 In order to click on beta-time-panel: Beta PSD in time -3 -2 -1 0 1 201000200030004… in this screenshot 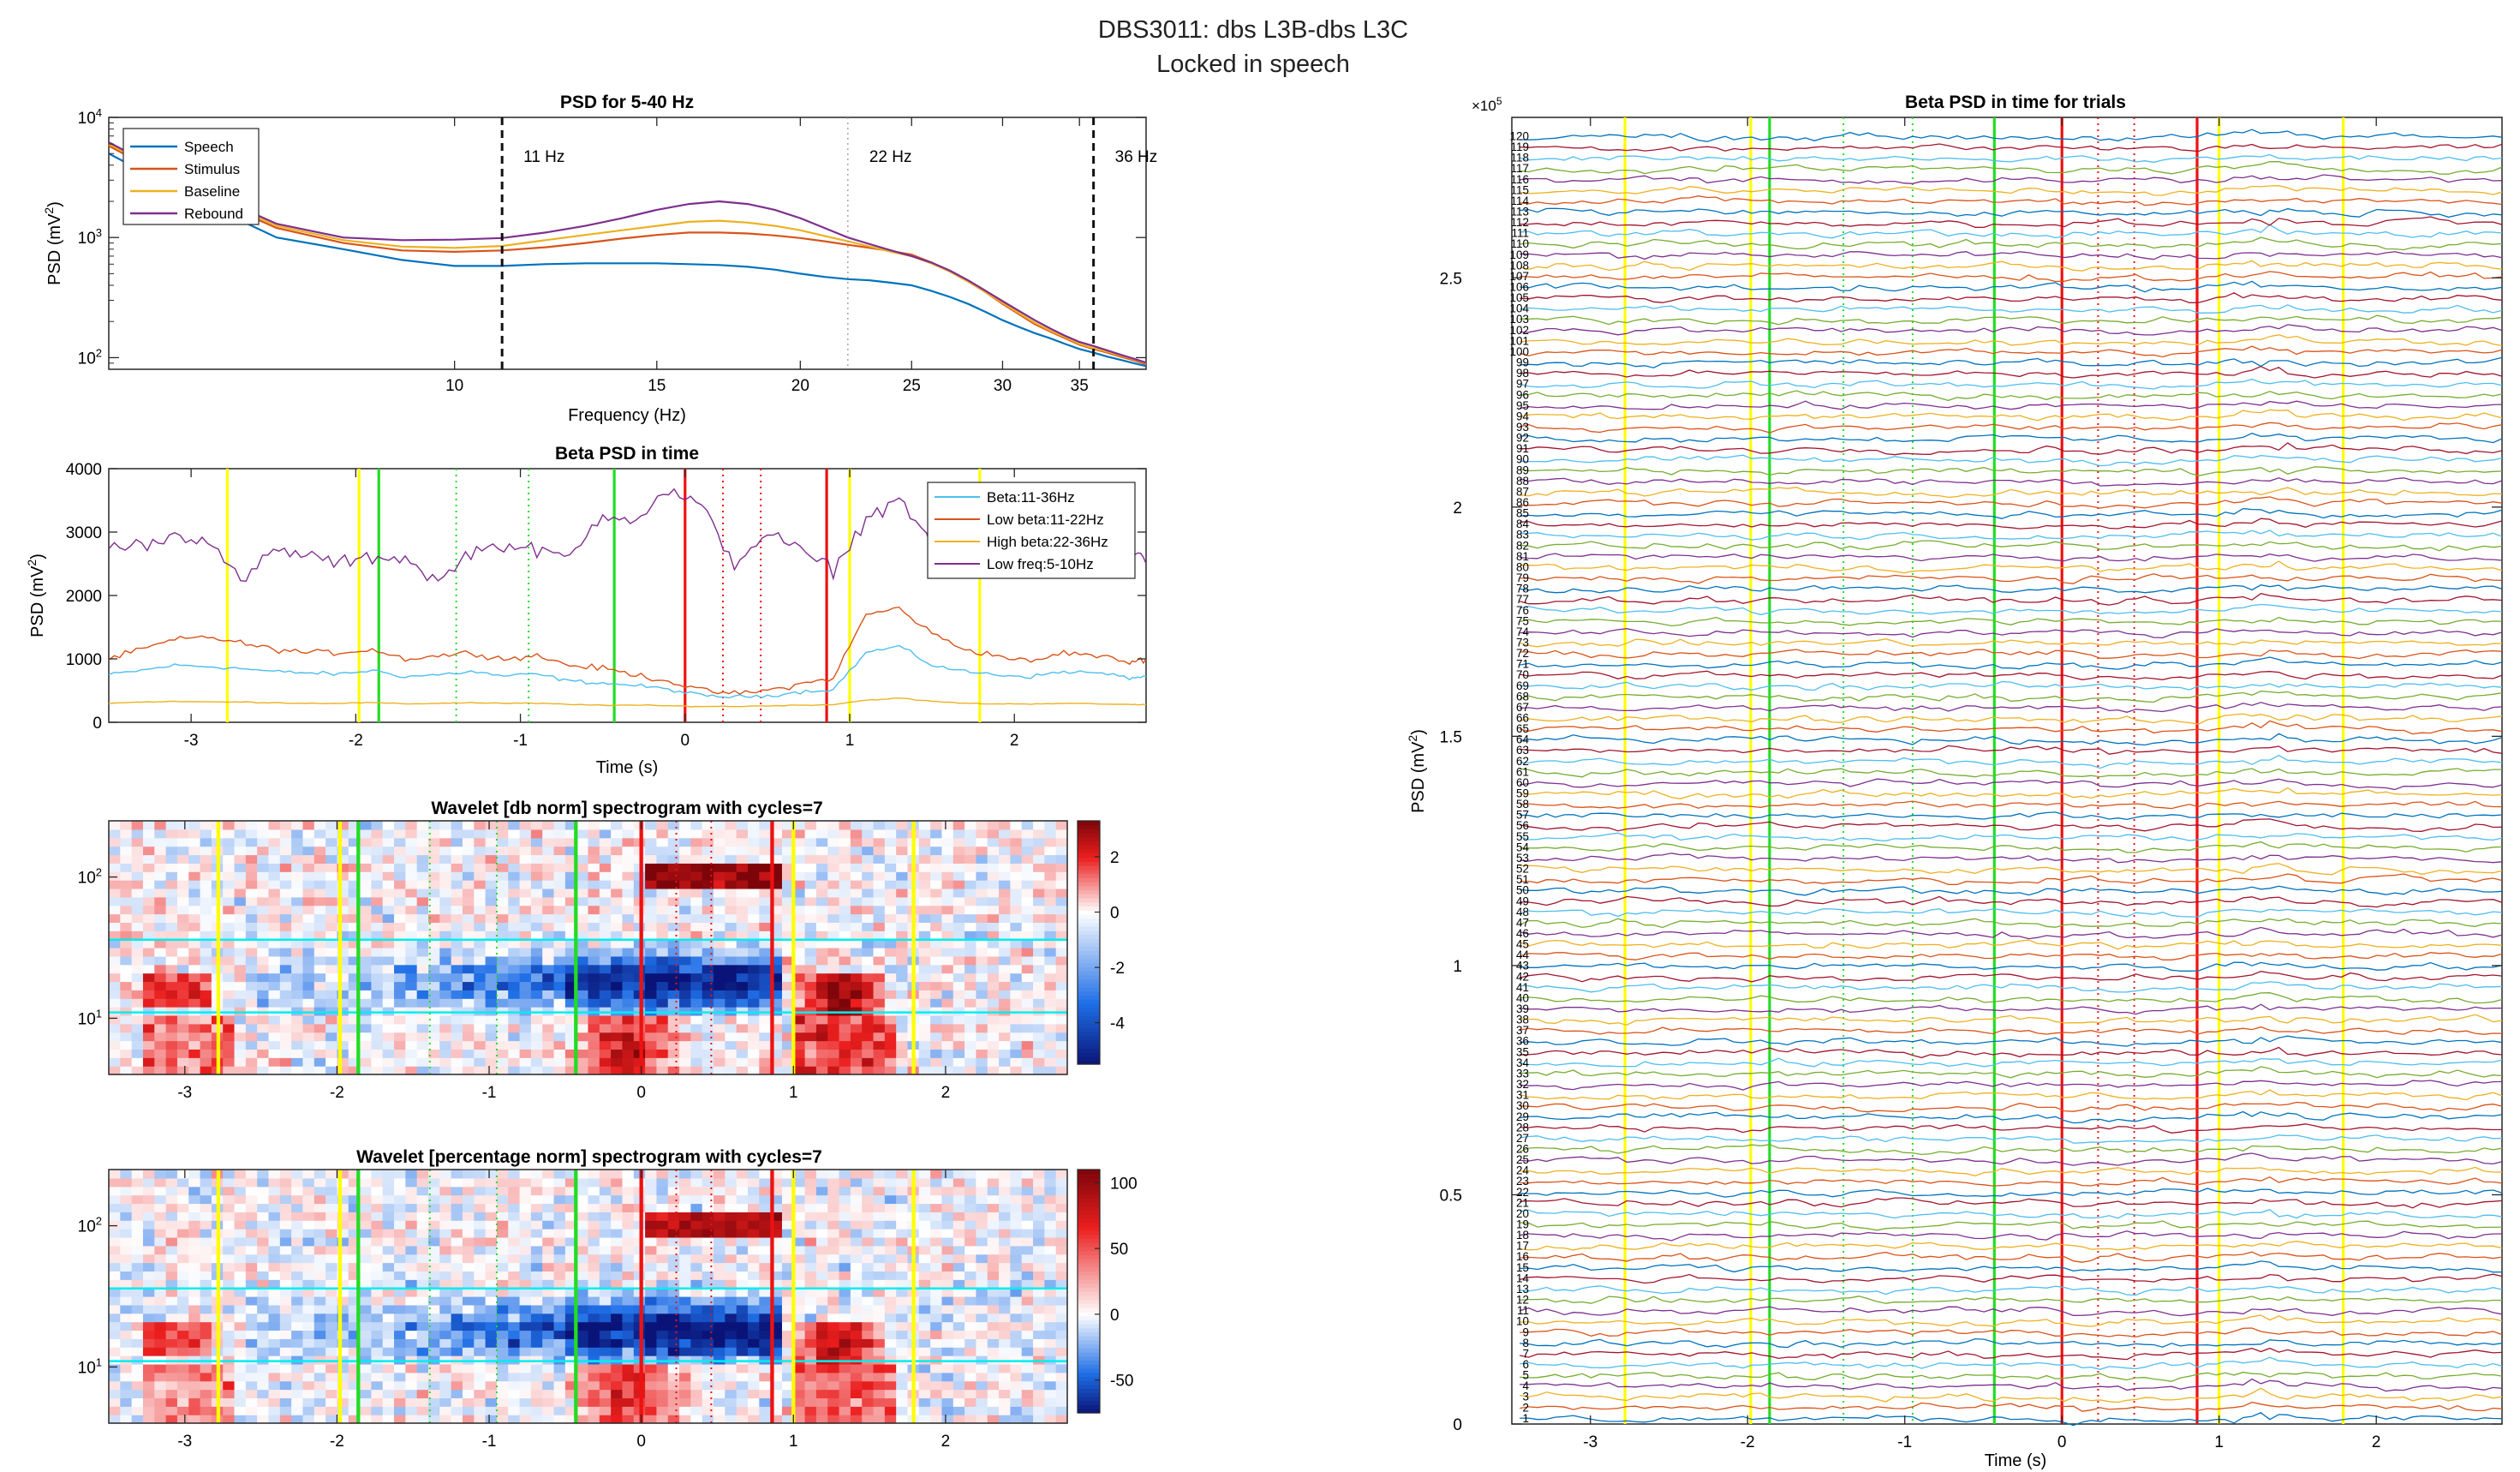, I will do `click(586, 610)`.